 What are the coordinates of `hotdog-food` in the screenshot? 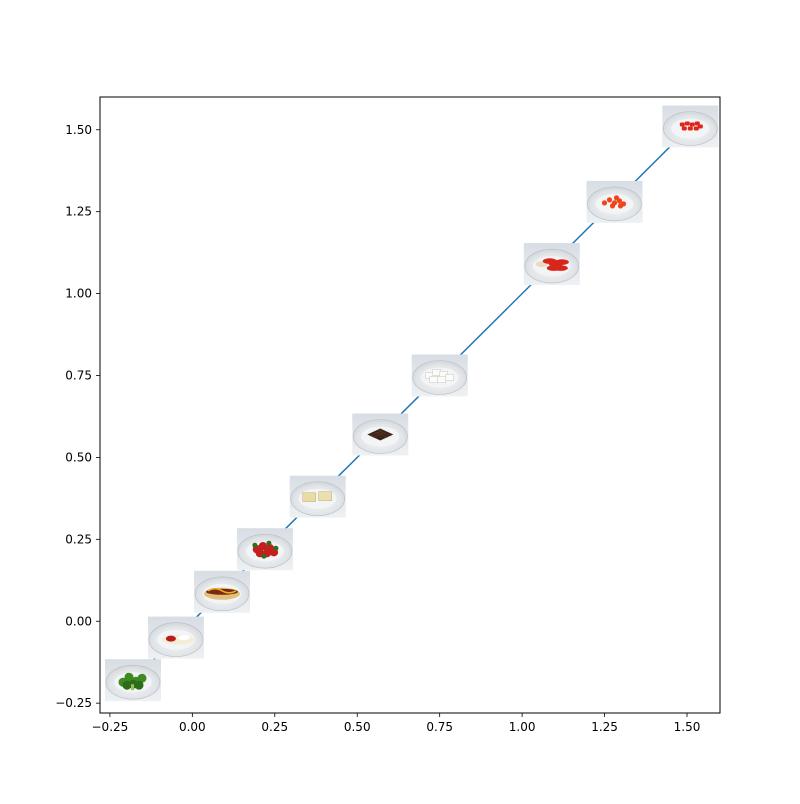 It's located at (222, 593).